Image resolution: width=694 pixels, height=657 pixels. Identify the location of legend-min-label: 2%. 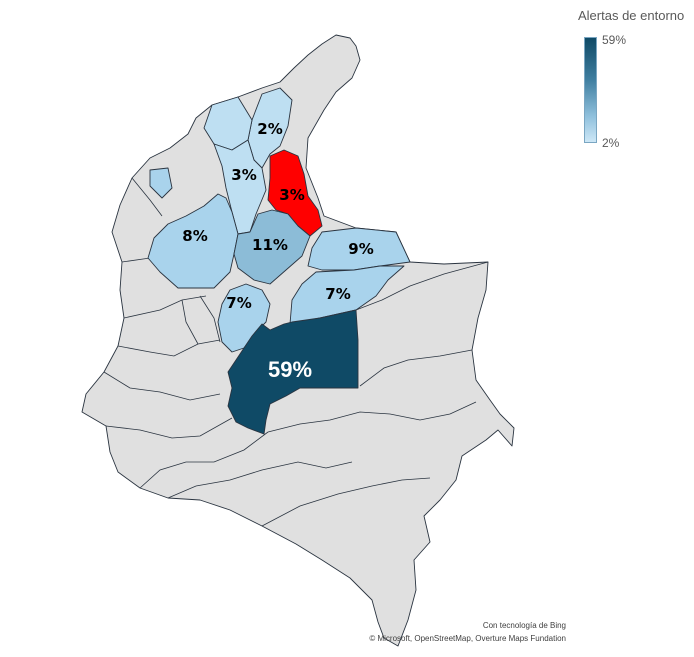
(611, 143).